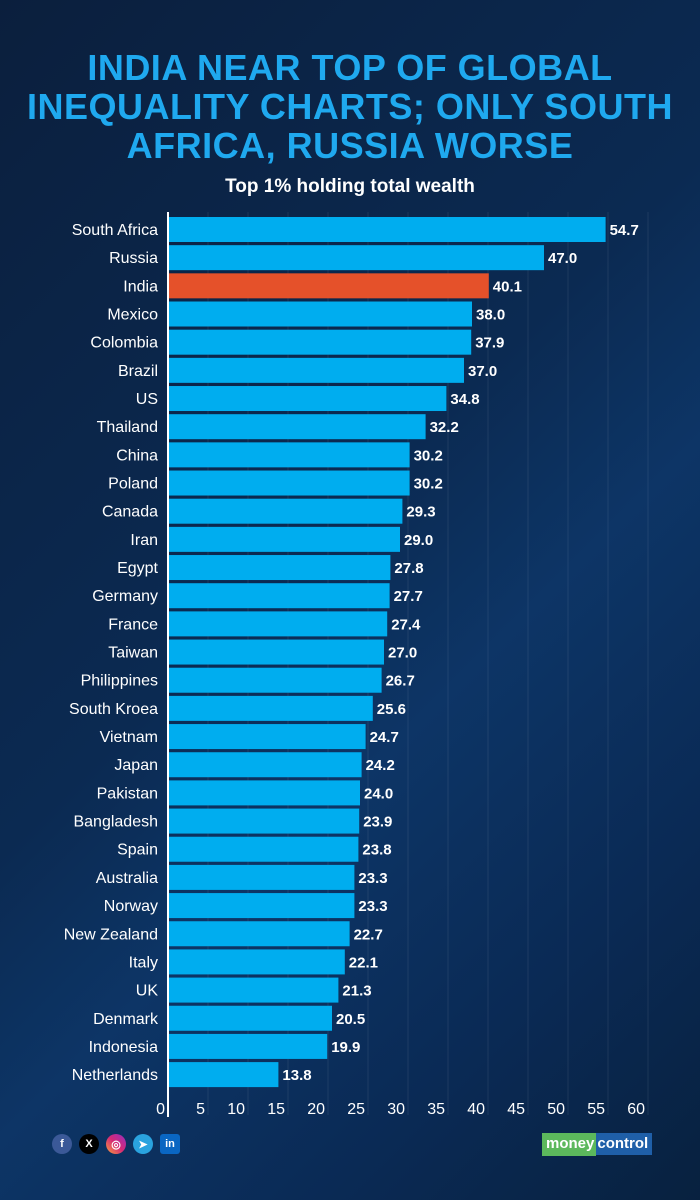  I want to click on x-tick-label: 40, so click(476, 1109).